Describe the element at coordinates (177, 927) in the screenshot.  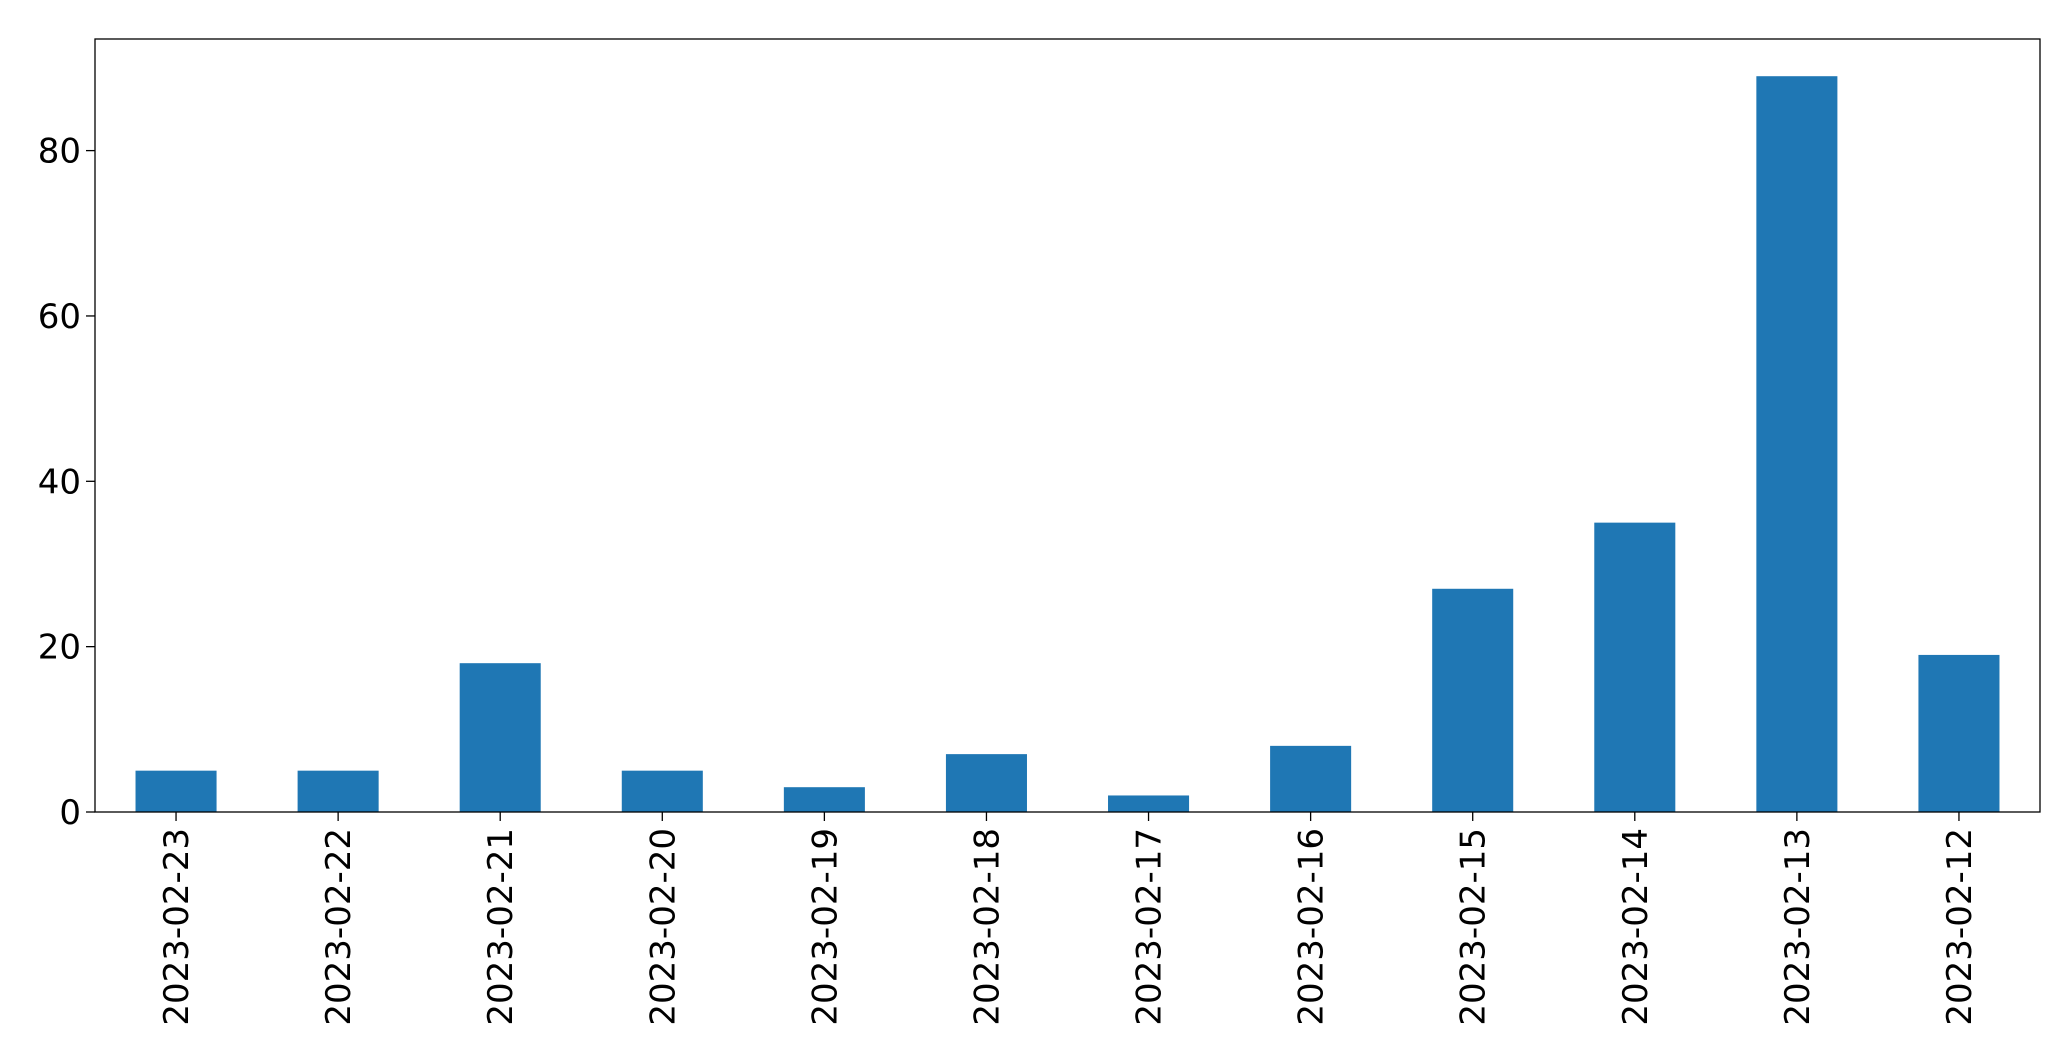
I see `x-tick-label: 2023-02-23` at that location.